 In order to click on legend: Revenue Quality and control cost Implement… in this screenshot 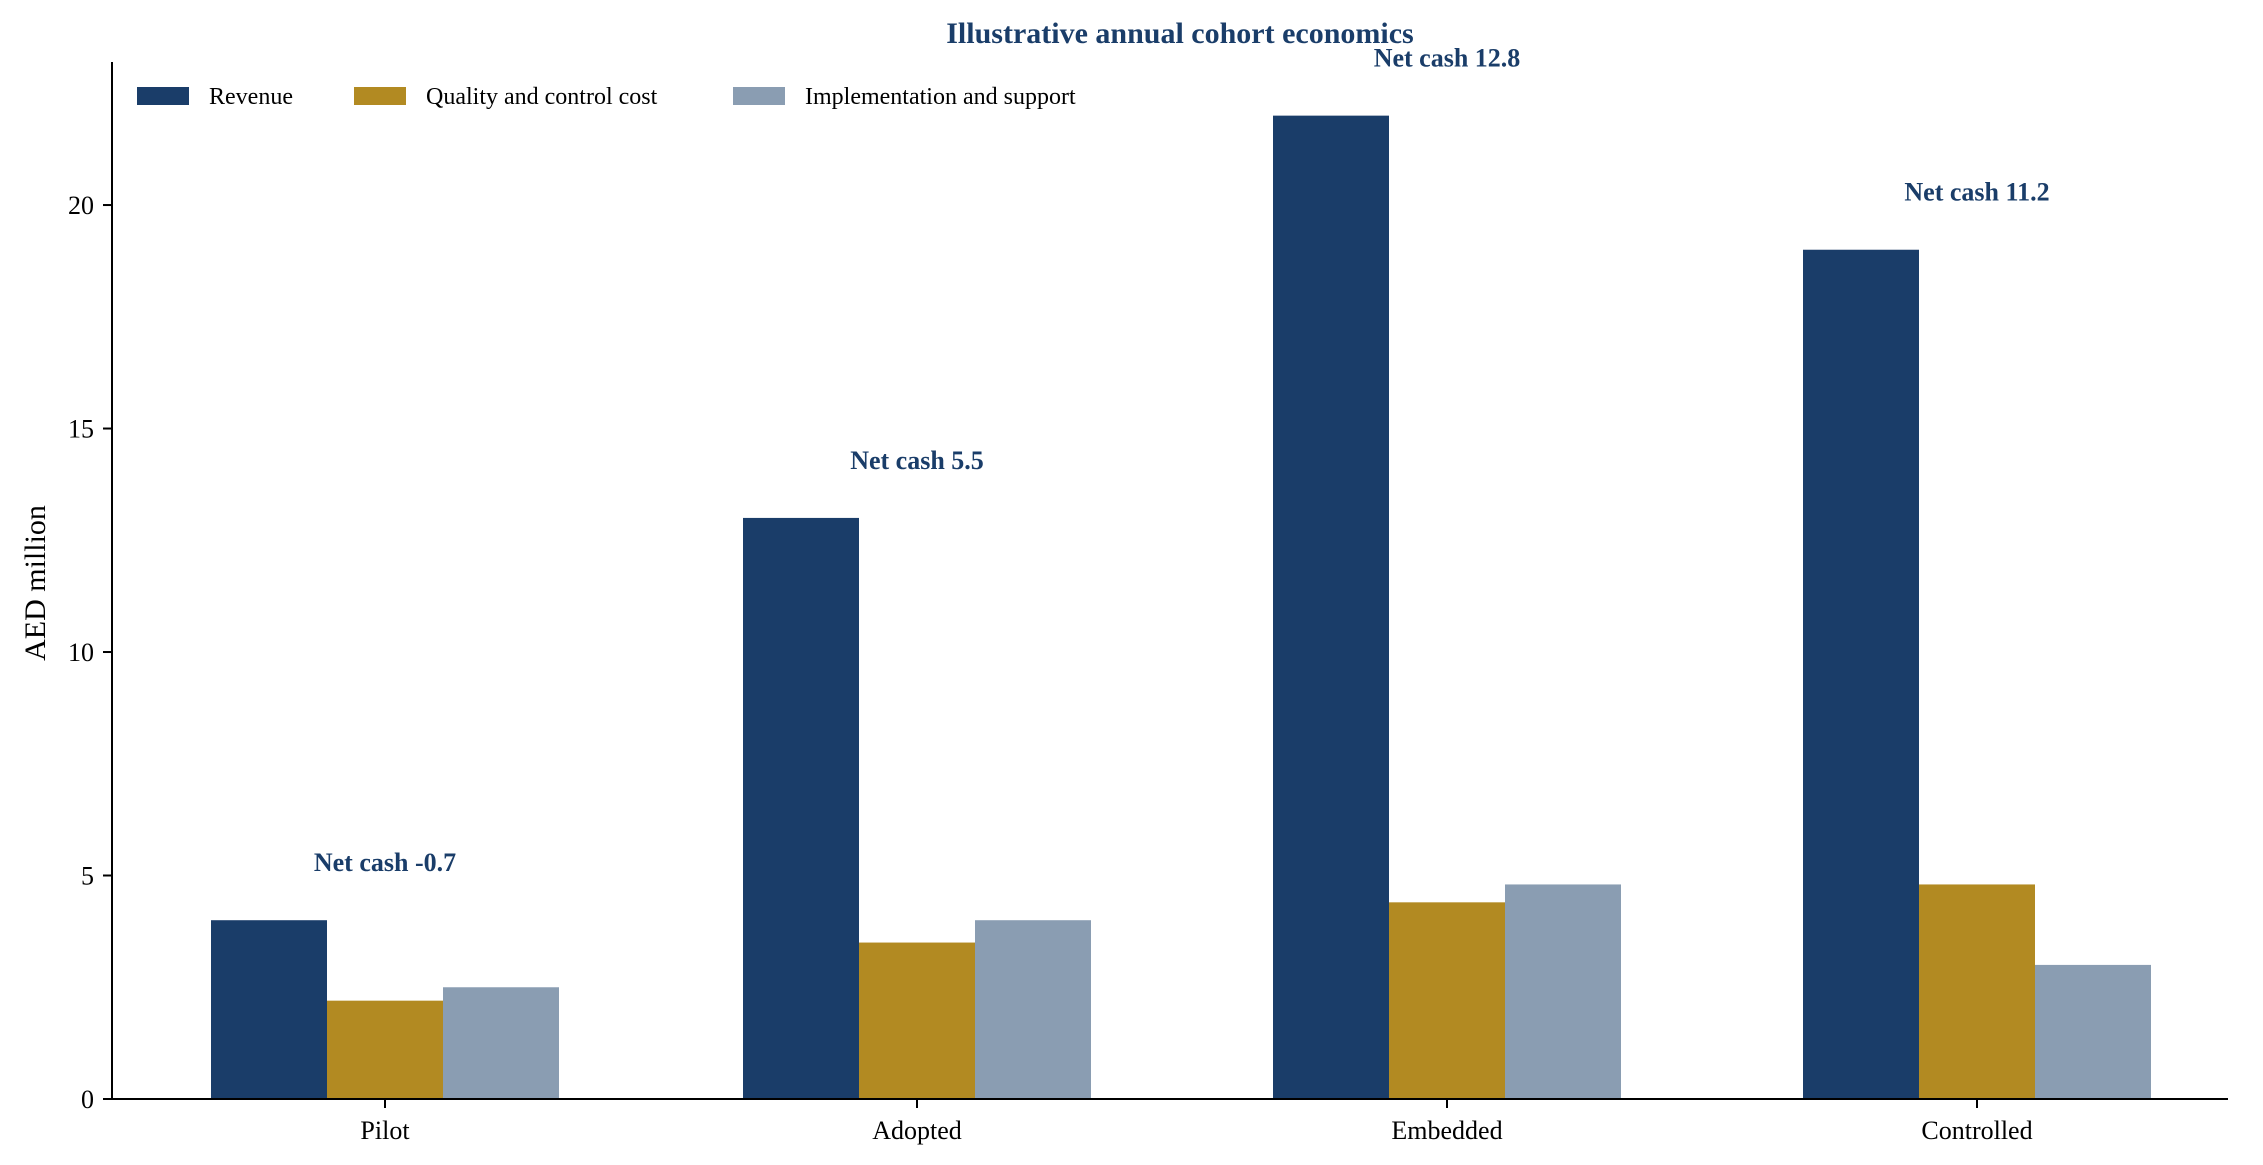, I will do `click(606, 97)`.